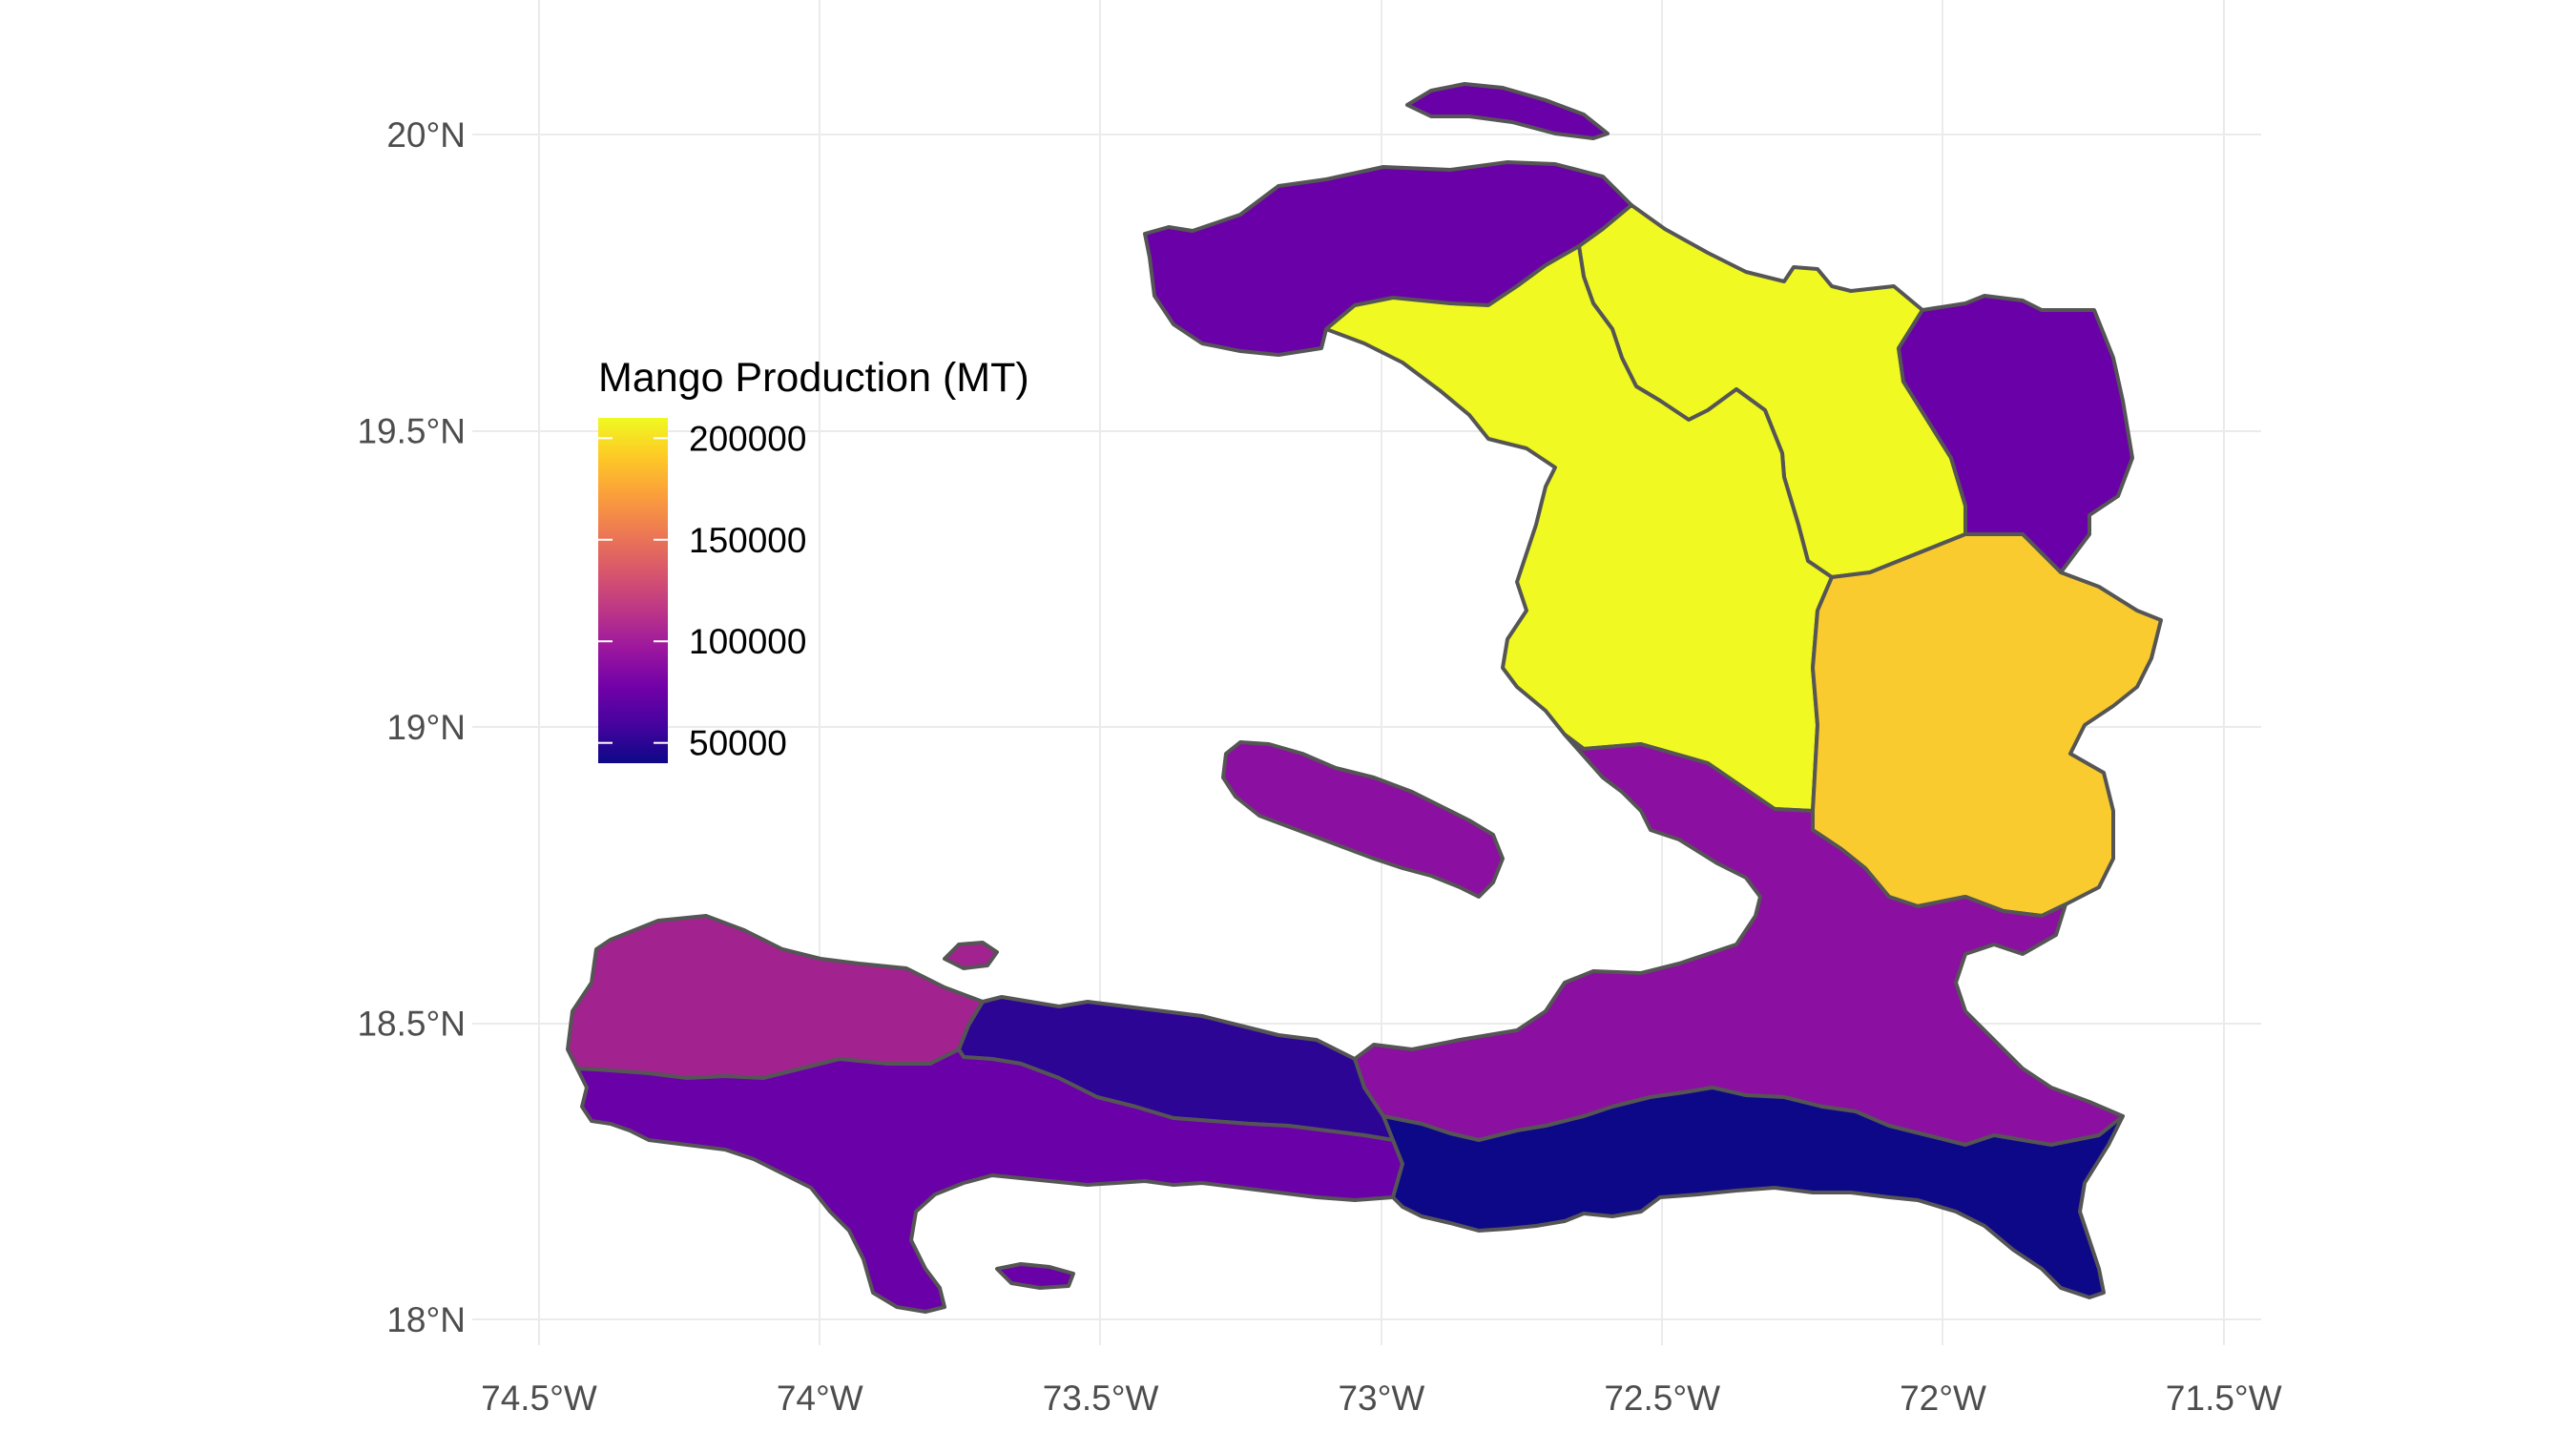 The height and width of the screenshot is (1431, 2576). What do you see at coordinates (1101, 1398) in the screenshot?
I see `x-tick-label: 73.5°W` at bounding box center [1101, 1398].